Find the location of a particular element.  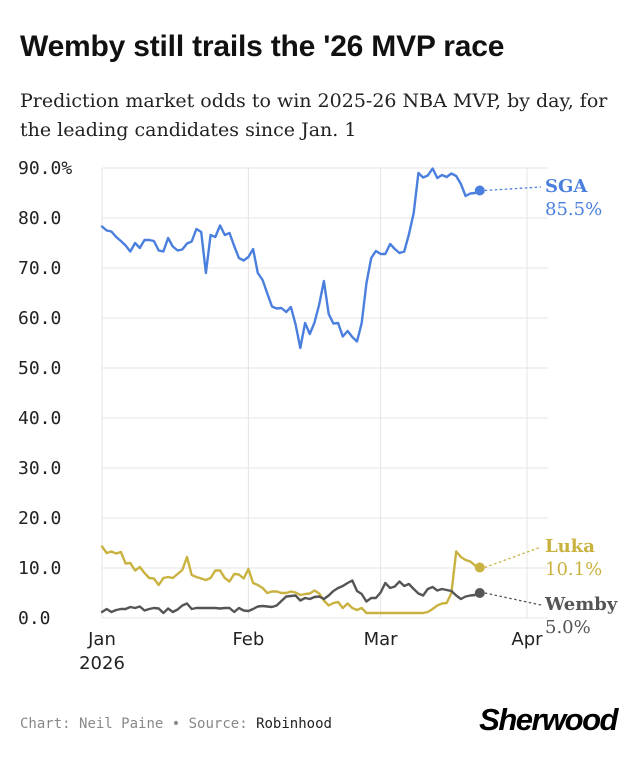

chart-title: Wemby still trails the '26 MVP race is located at coordinates (262, 46).